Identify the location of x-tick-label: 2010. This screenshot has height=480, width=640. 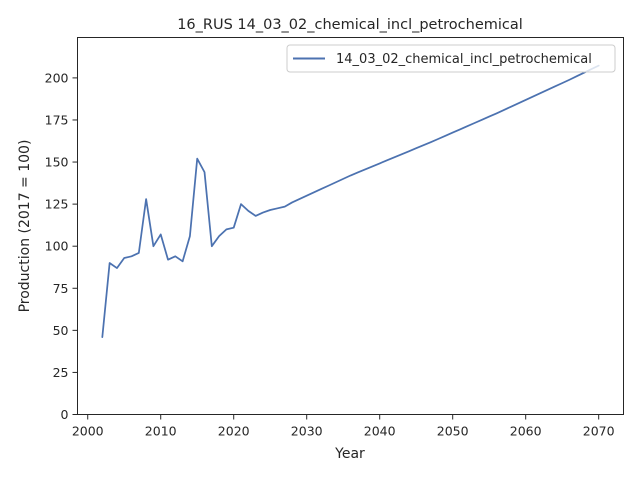
(161, 431).